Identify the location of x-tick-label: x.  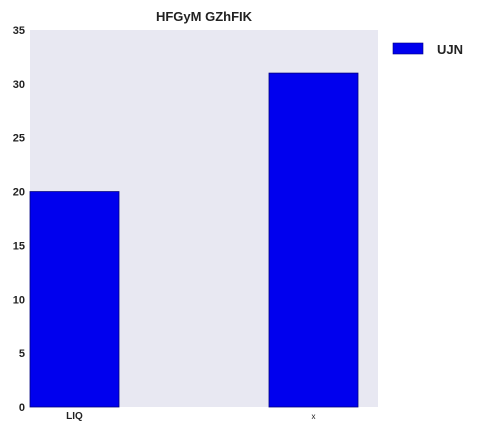
(314, 416).